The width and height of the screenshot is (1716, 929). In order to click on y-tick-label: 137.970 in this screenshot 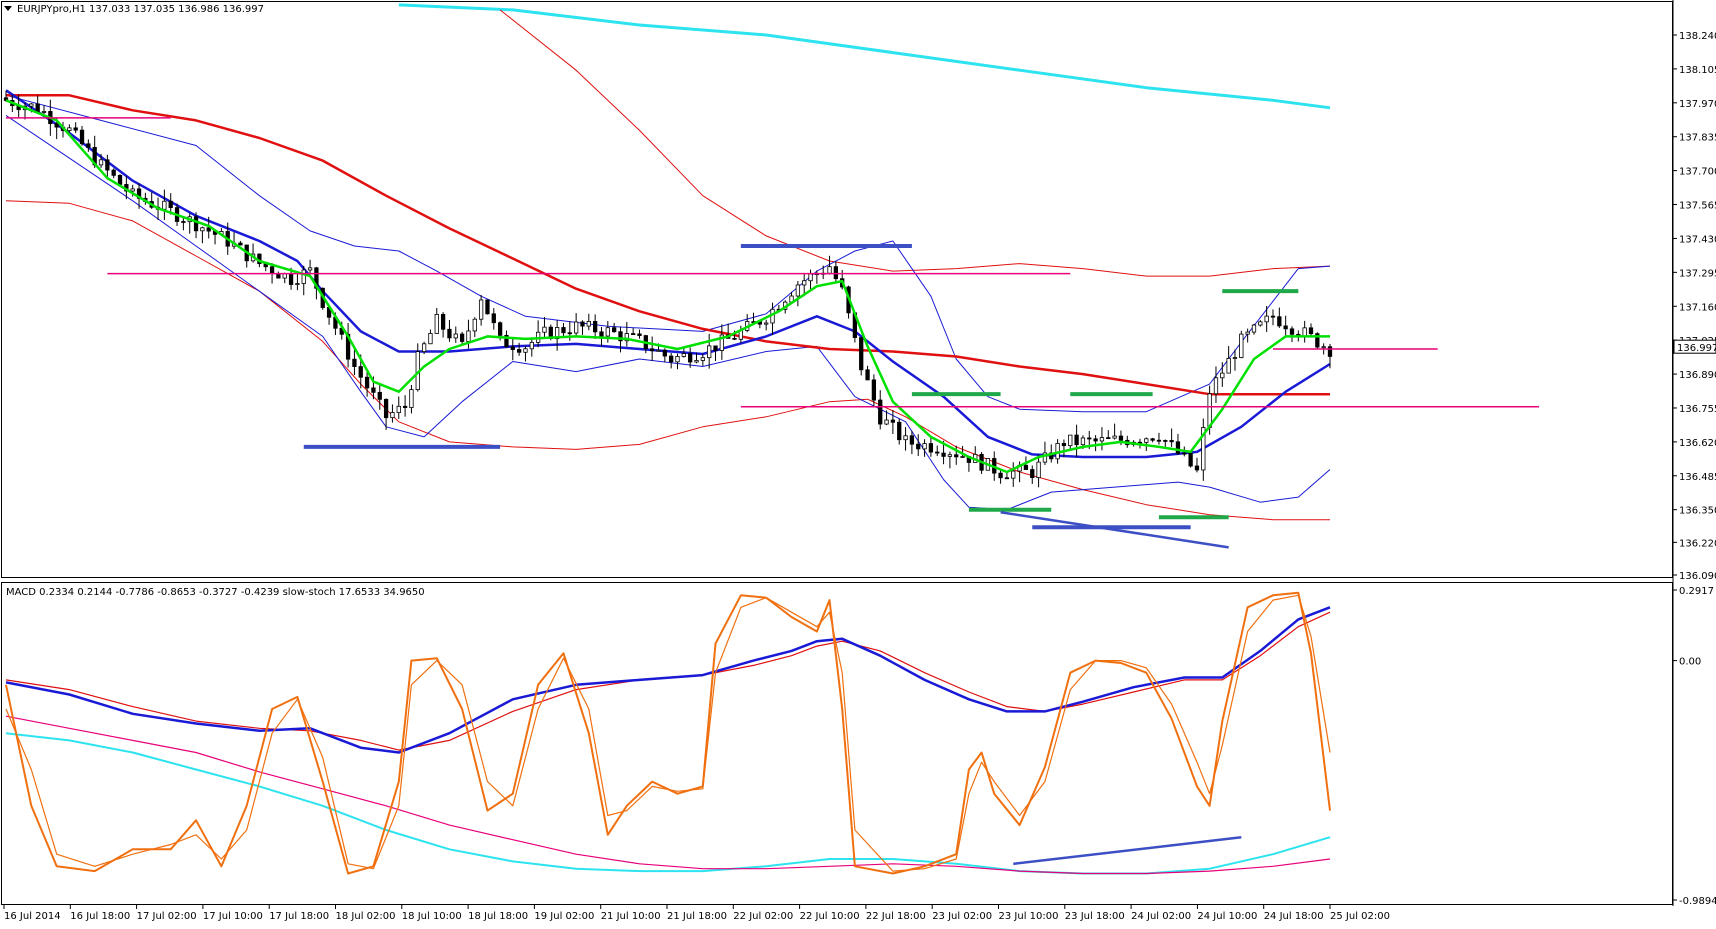, I will do `click(1697, 104)`.